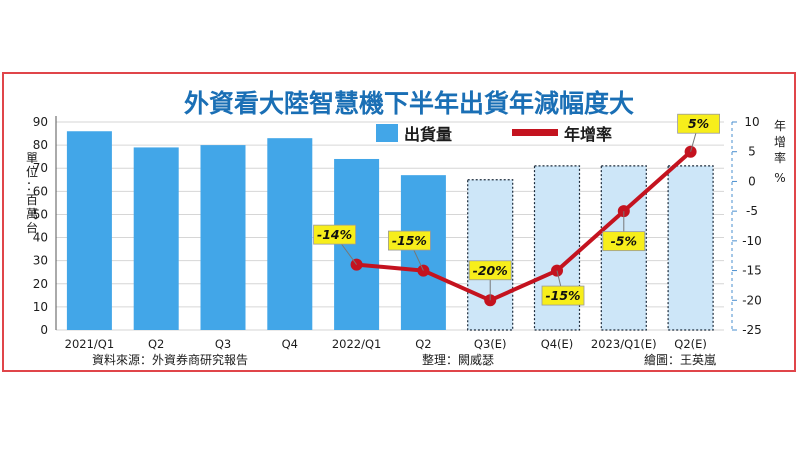 The image size is (800, 450). I want to click on right-tick-label: -20, so click(752, 300).